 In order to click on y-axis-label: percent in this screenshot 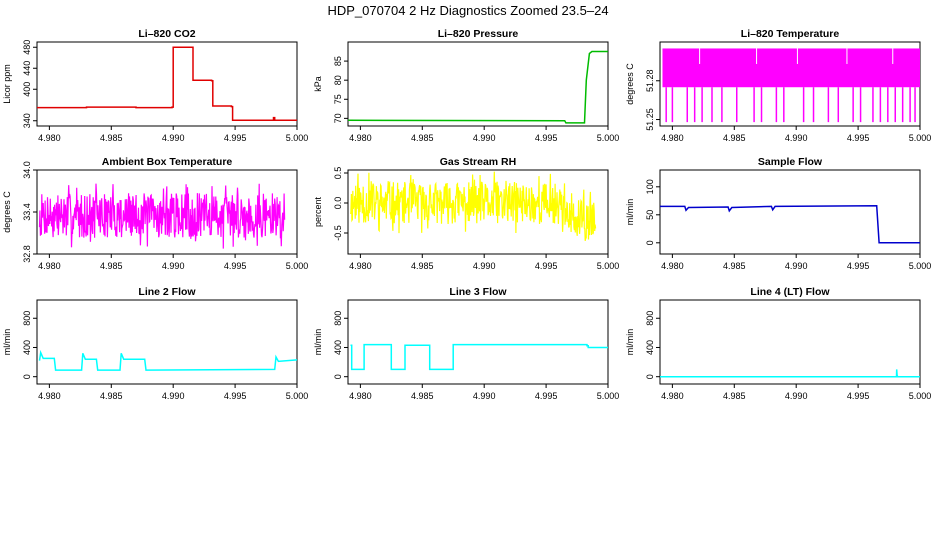, I will do `click(318, 211)`.